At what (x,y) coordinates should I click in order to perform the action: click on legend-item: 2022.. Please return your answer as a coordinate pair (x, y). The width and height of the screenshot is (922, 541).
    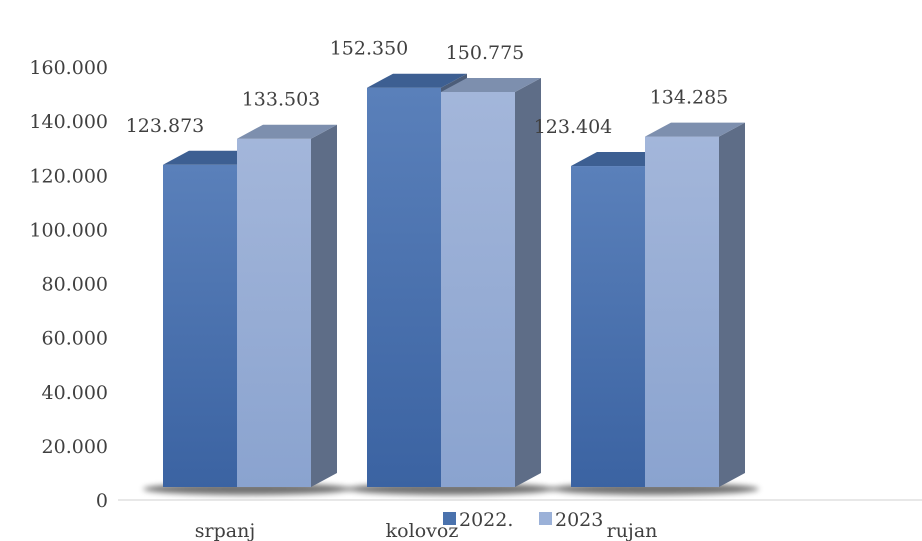
    Looking at the image, I should click on (478, 520).